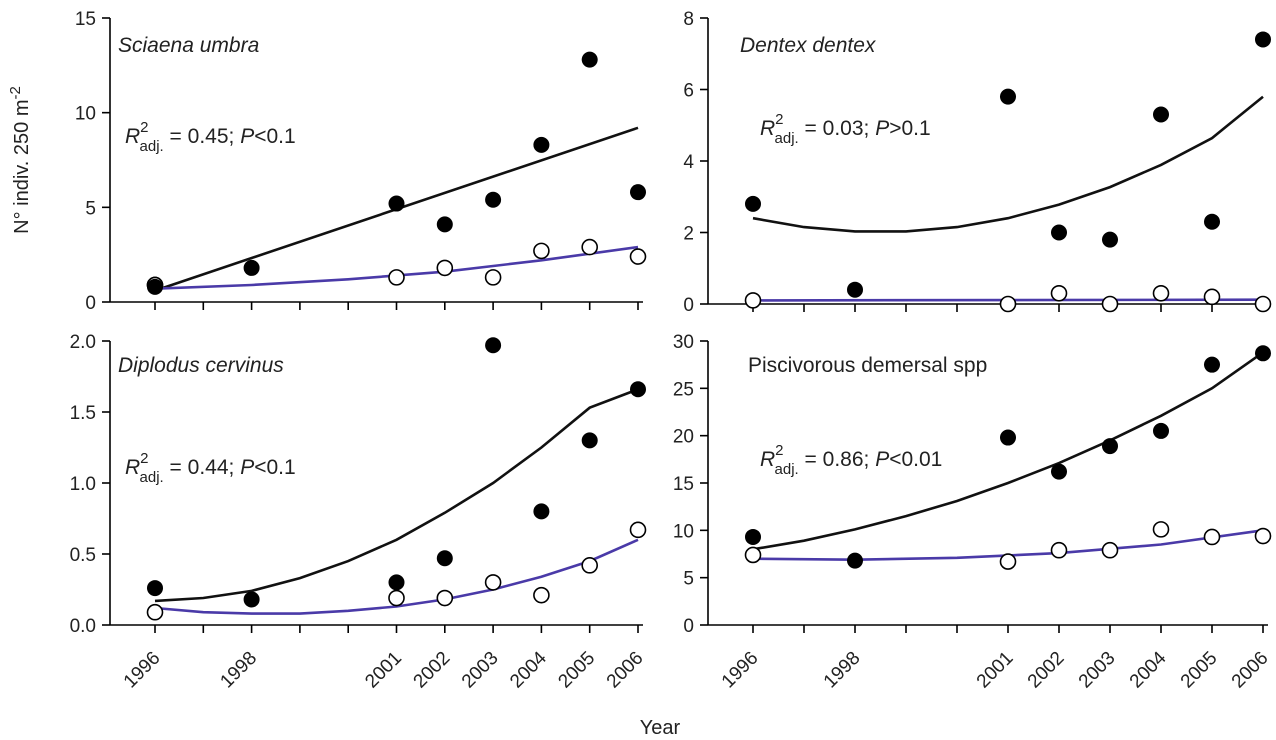  What do you see at coordinates (83, 555) in the screenshot?
I see `y-tick-label: 0.5` at bounding box center [83, 555].